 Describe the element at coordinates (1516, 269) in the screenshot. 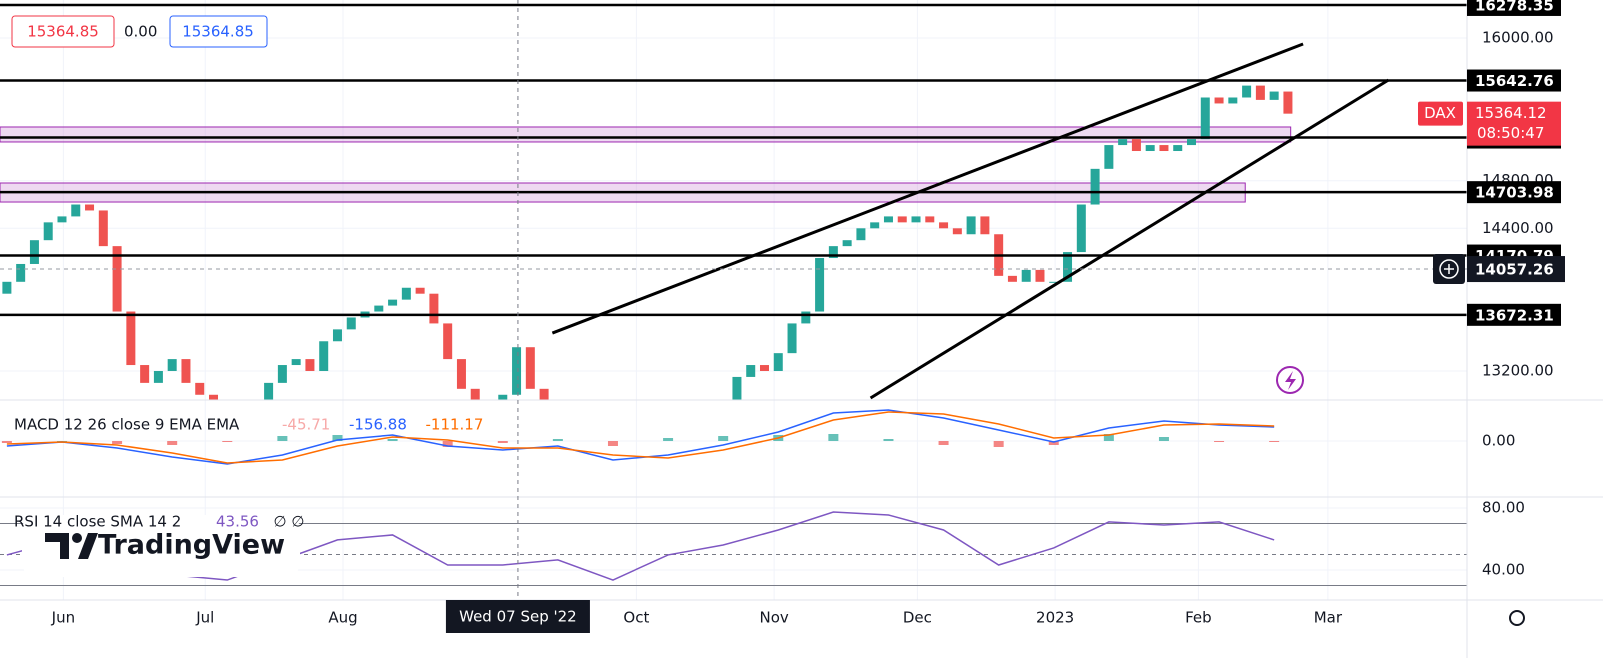

I see `crosshair-y-box` at that location.